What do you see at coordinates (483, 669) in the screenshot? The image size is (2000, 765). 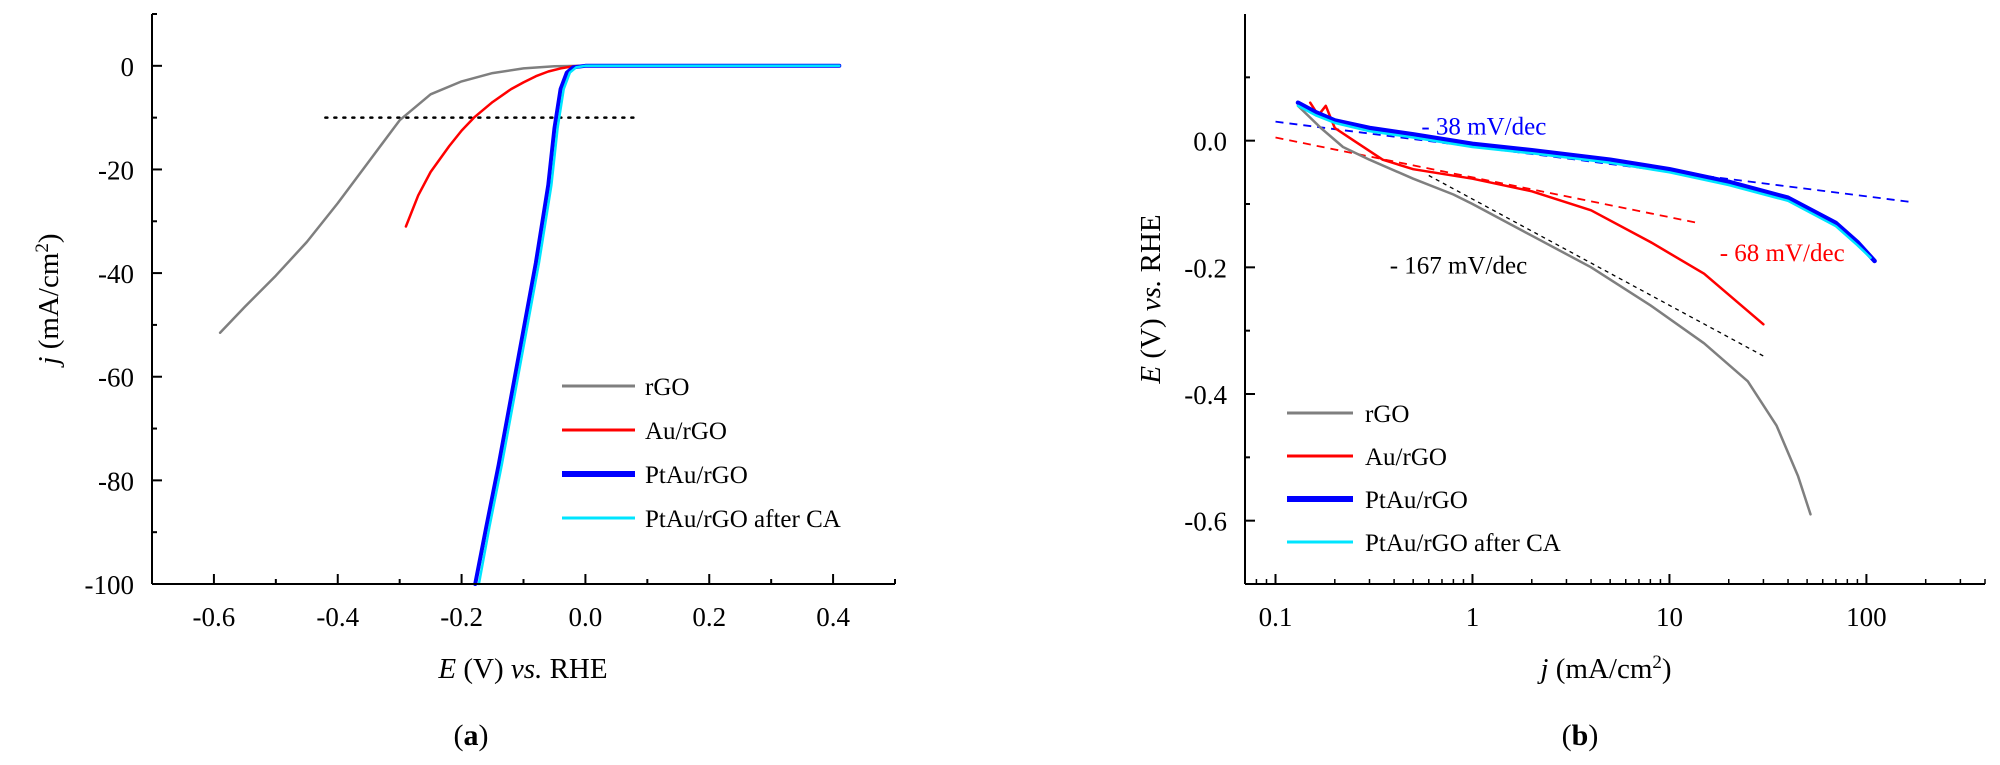 I see `panel-a-x-axis-unit: (V)` at bounding box center [483, 669].